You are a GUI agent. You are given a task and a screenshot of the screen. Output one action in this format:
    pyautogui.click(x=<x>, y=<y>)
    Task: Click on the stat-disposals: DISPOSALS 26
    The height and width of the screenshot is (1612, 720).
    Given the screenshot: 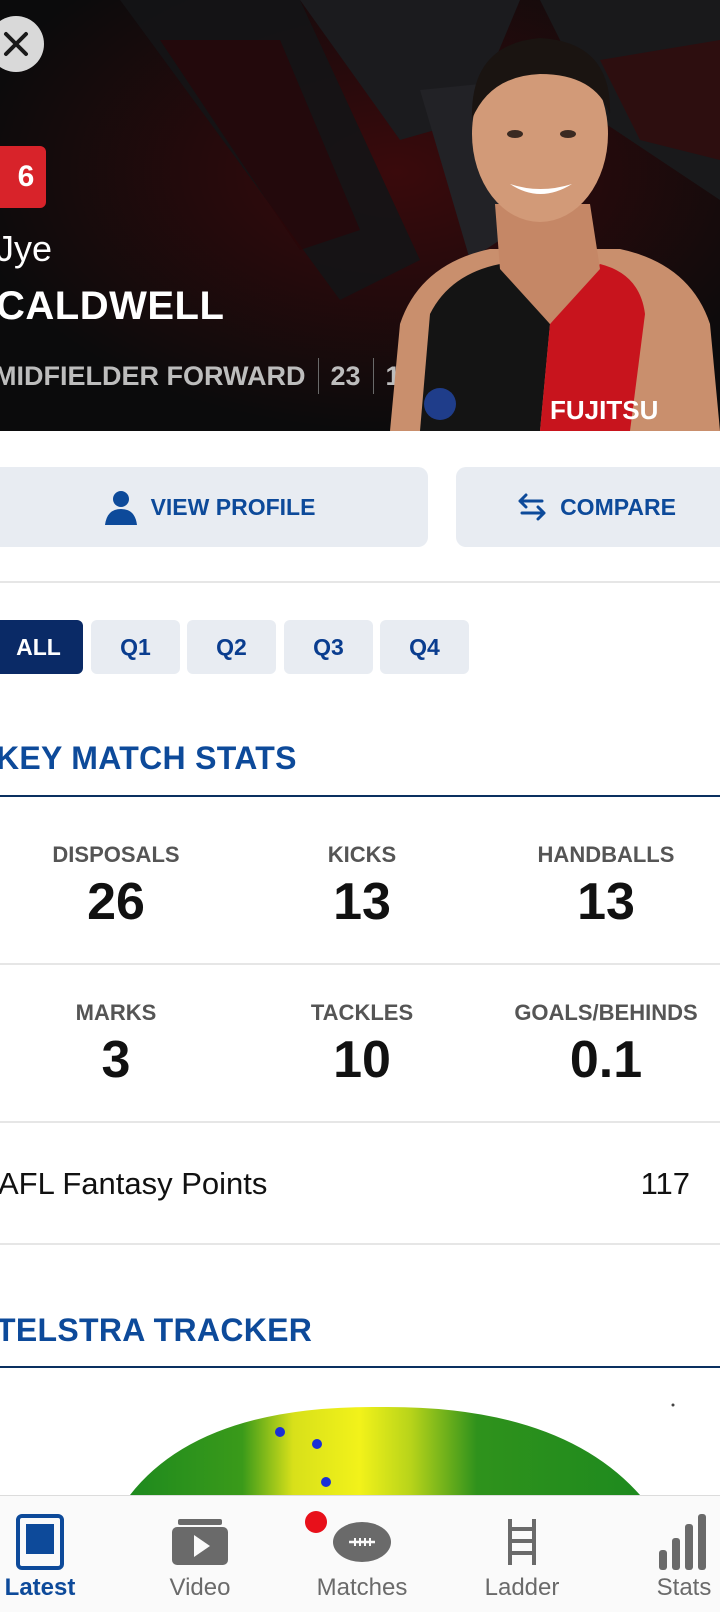 What is the action you would take?
    pyautogui.click(x=118, y=887)
    